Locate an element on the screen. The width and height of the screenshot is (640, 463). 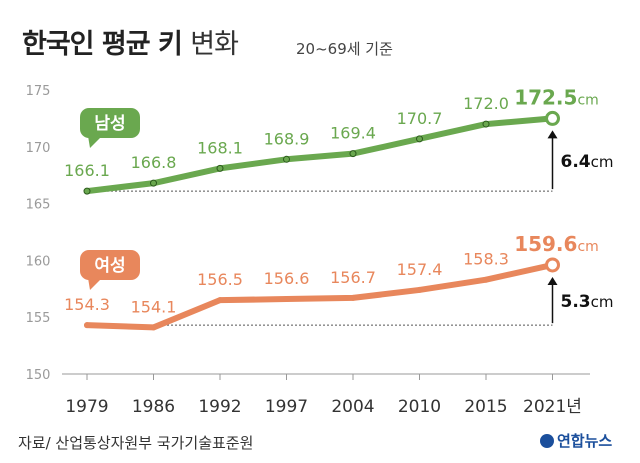
y-tick-label: 175 is located at coordinates (38, 91).